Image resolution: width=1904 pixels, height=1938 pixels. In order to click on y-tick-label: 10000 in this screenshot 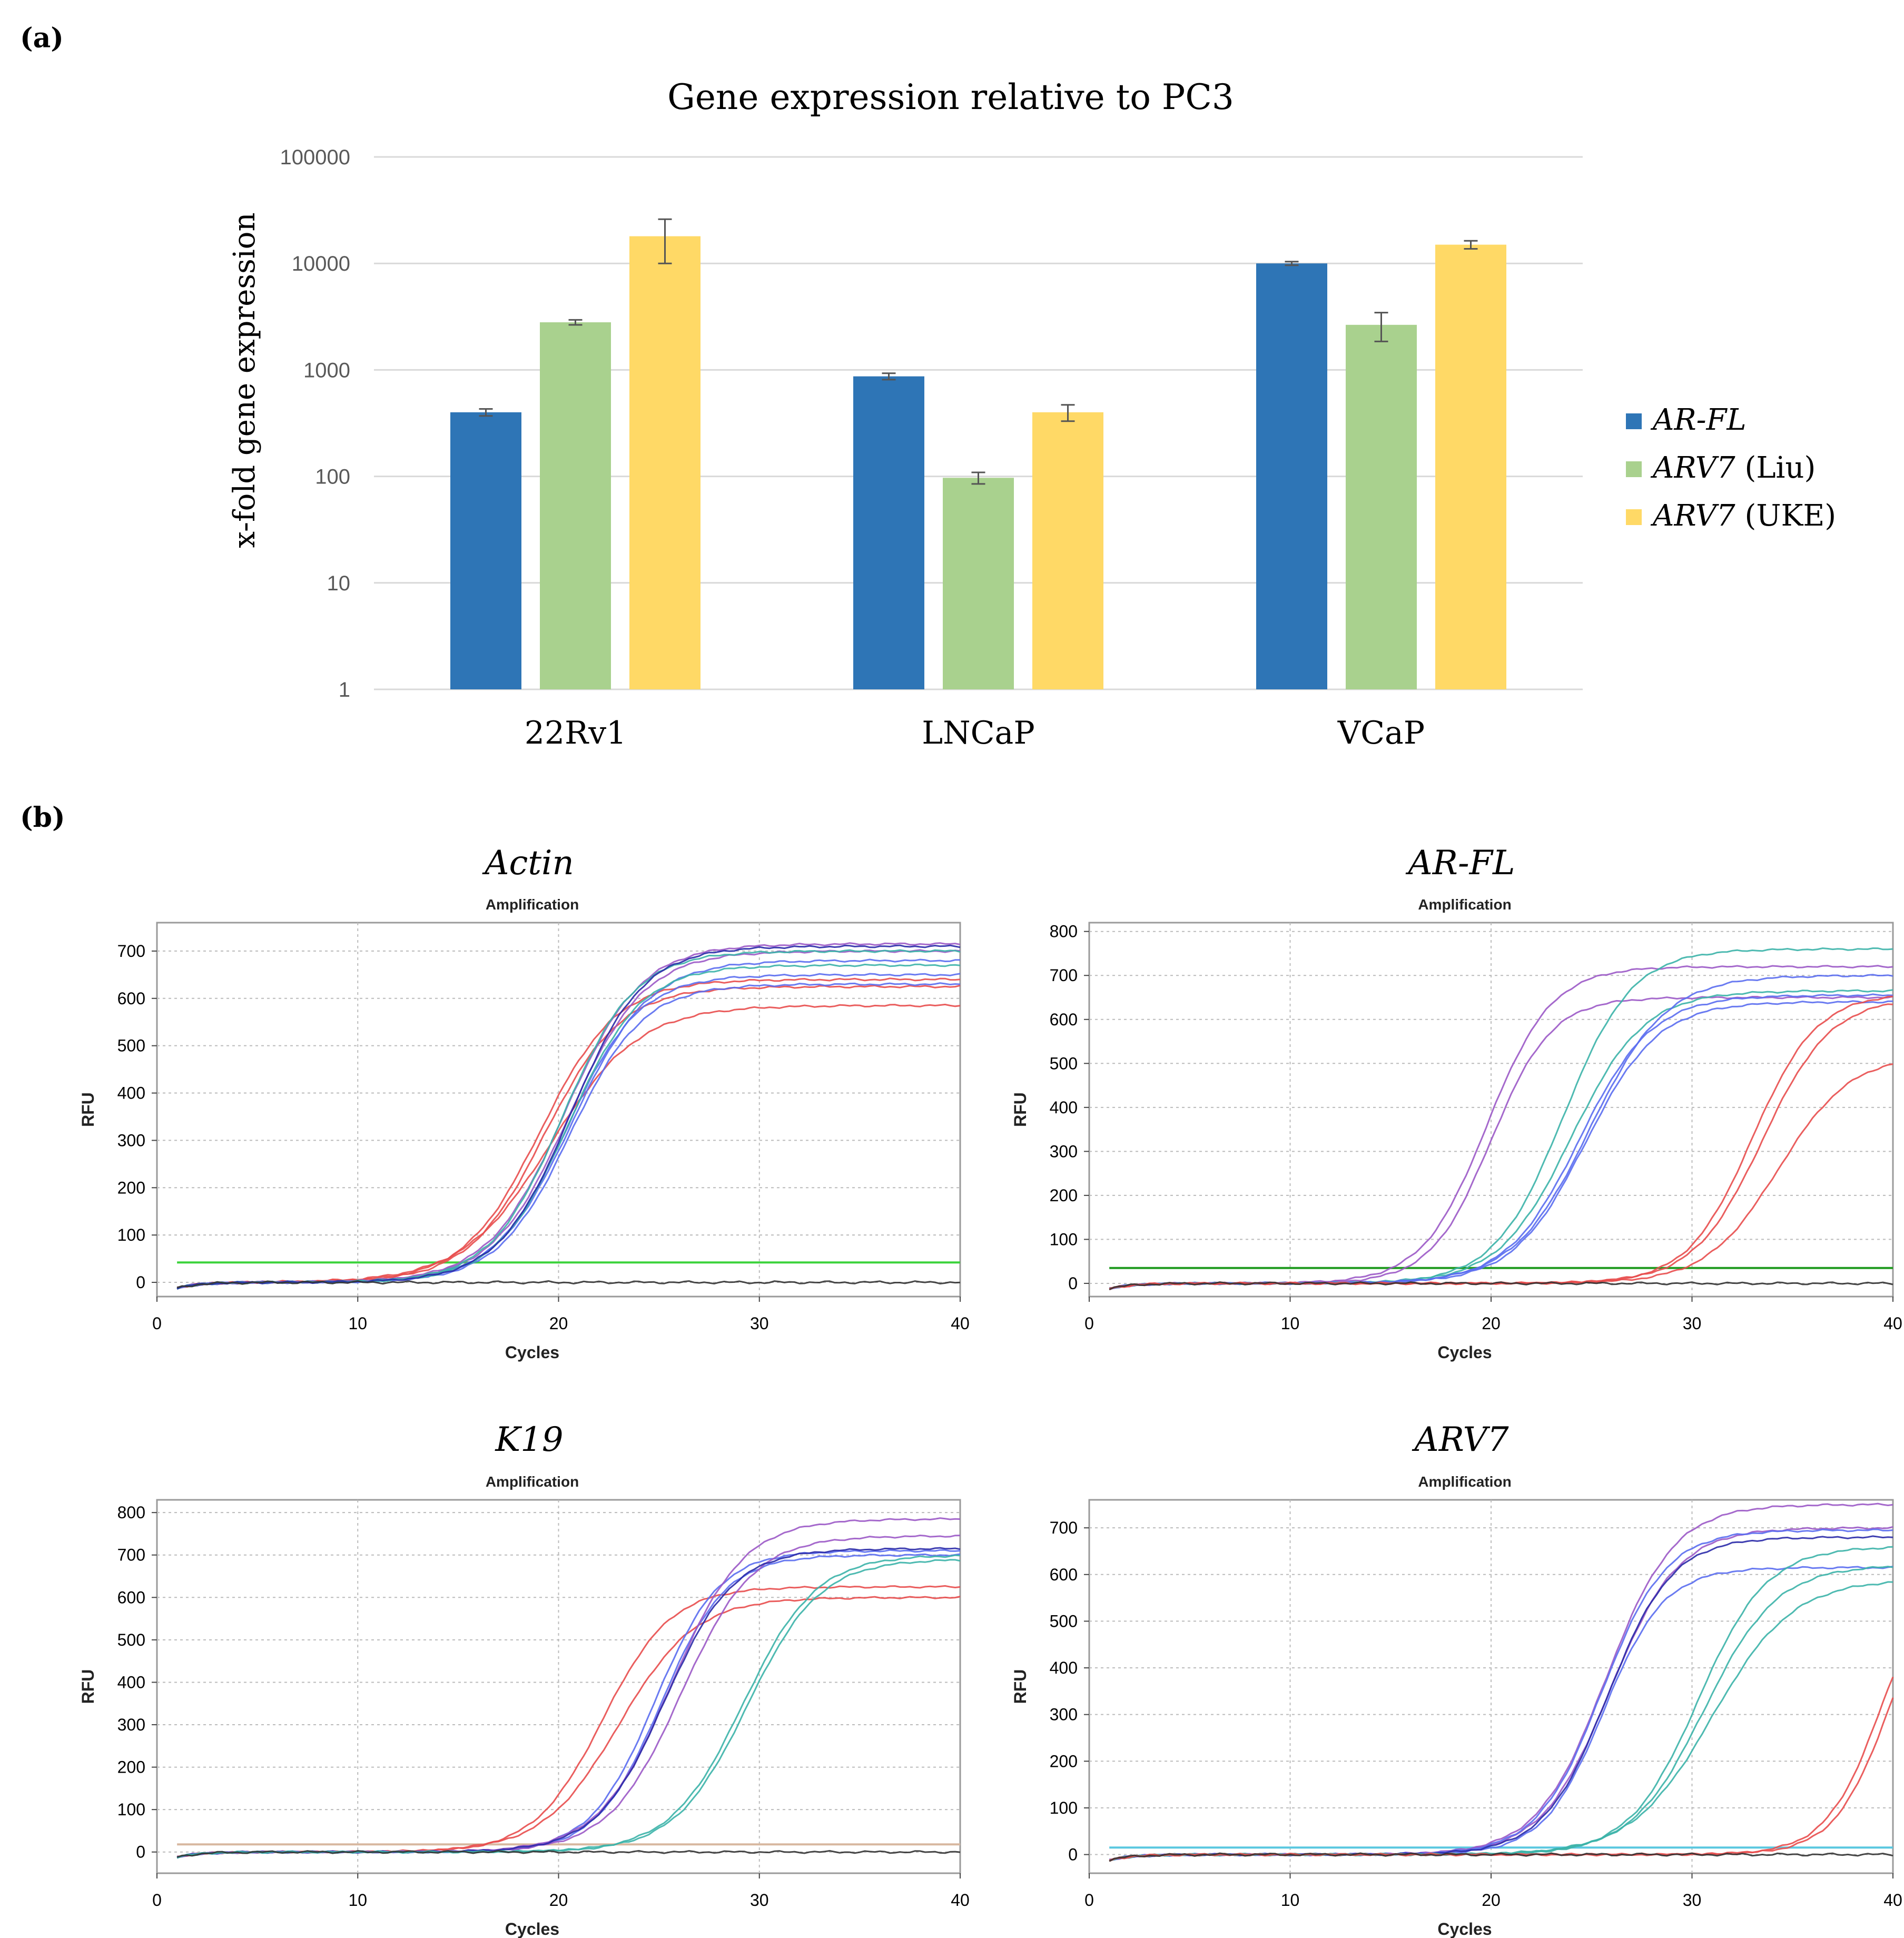, I will do `click(321, 263)`.